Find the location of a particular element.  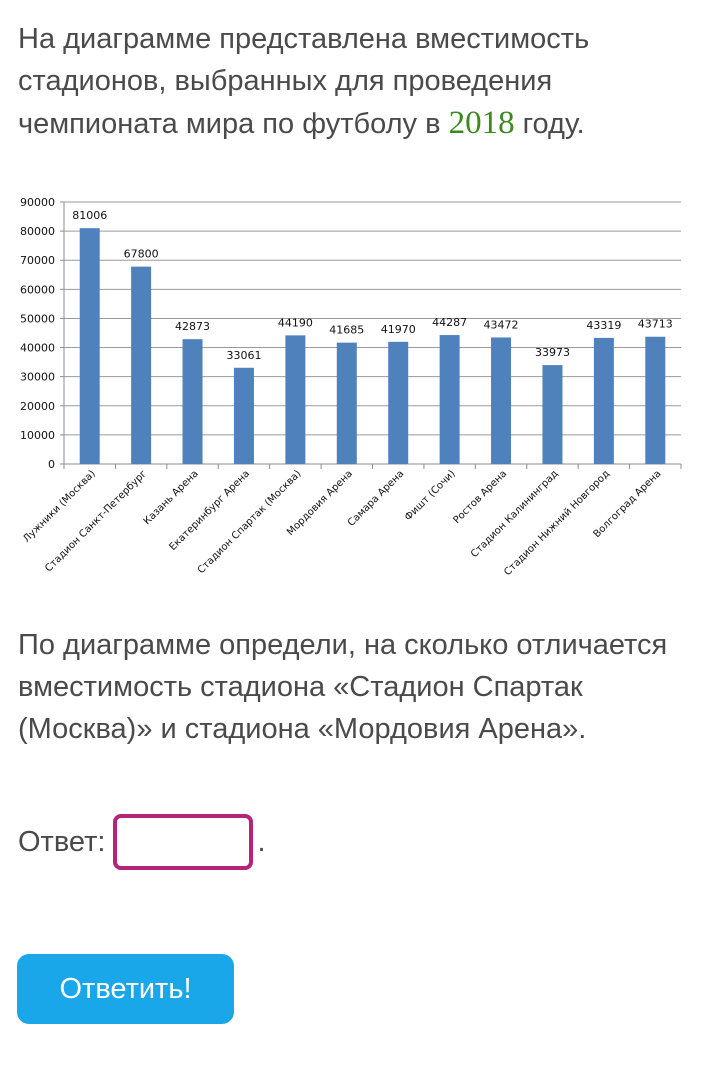

bar-value-label: 44190 is located at coordinates (295, 322).